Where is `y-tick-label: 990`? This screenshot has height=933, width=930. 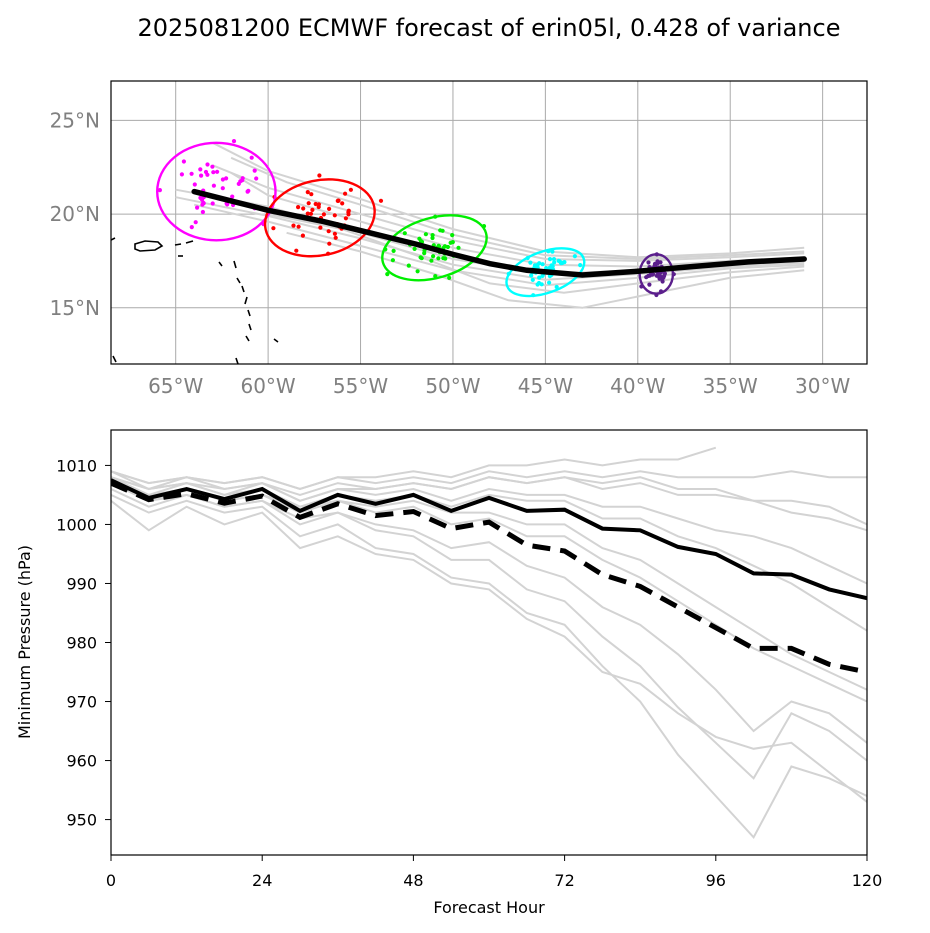 y-tick-label: 990 is located at coordinates (81, 583).